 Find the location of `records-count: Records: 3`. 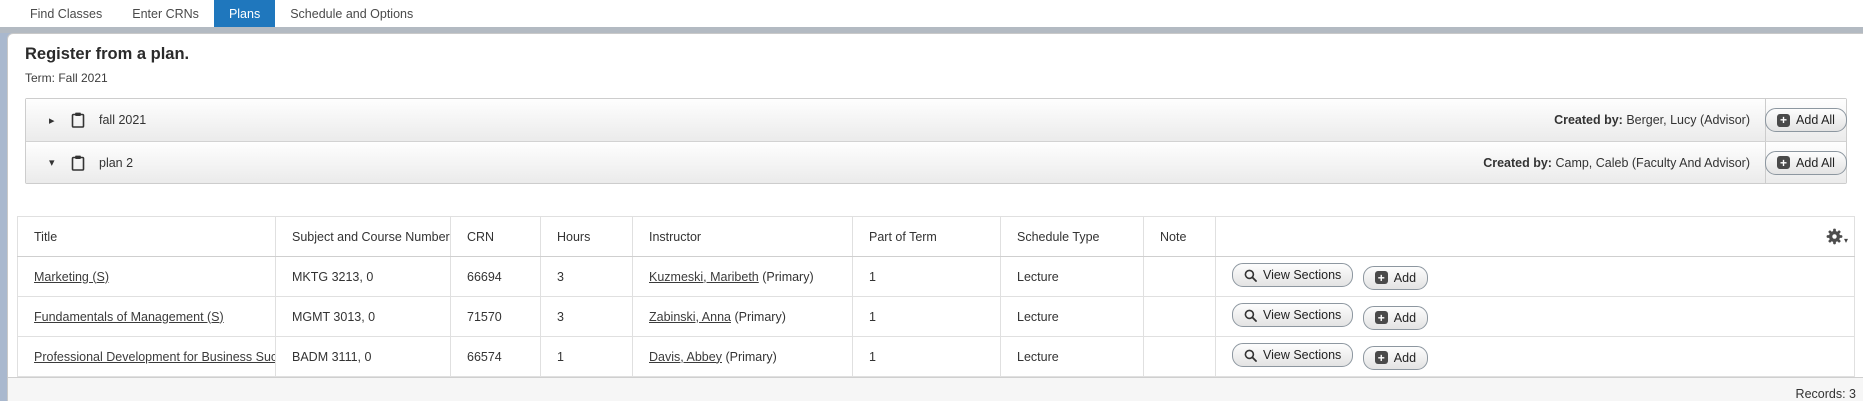

records-count: Records: 3 is located at coordinates (1825, 394).